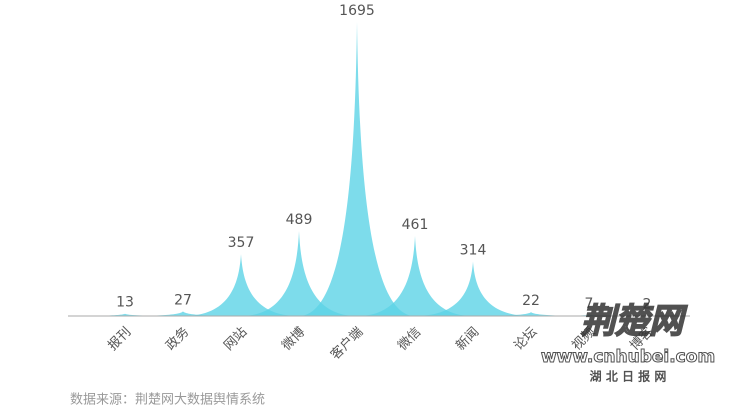 Image resolution: width=738 pixels, height=420 pixels. What do you see at coordinates (119, 339) in the screenshot?
I see `x-tick-label: 报刊` at bounding box center [119, 339].